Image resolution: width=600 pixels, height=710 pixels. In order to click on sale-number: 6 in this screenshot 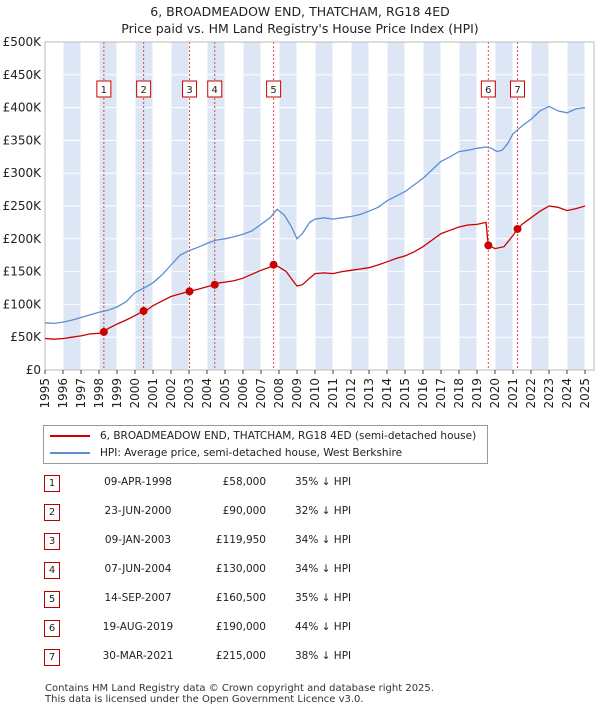, I will do `click(52, 628)`.